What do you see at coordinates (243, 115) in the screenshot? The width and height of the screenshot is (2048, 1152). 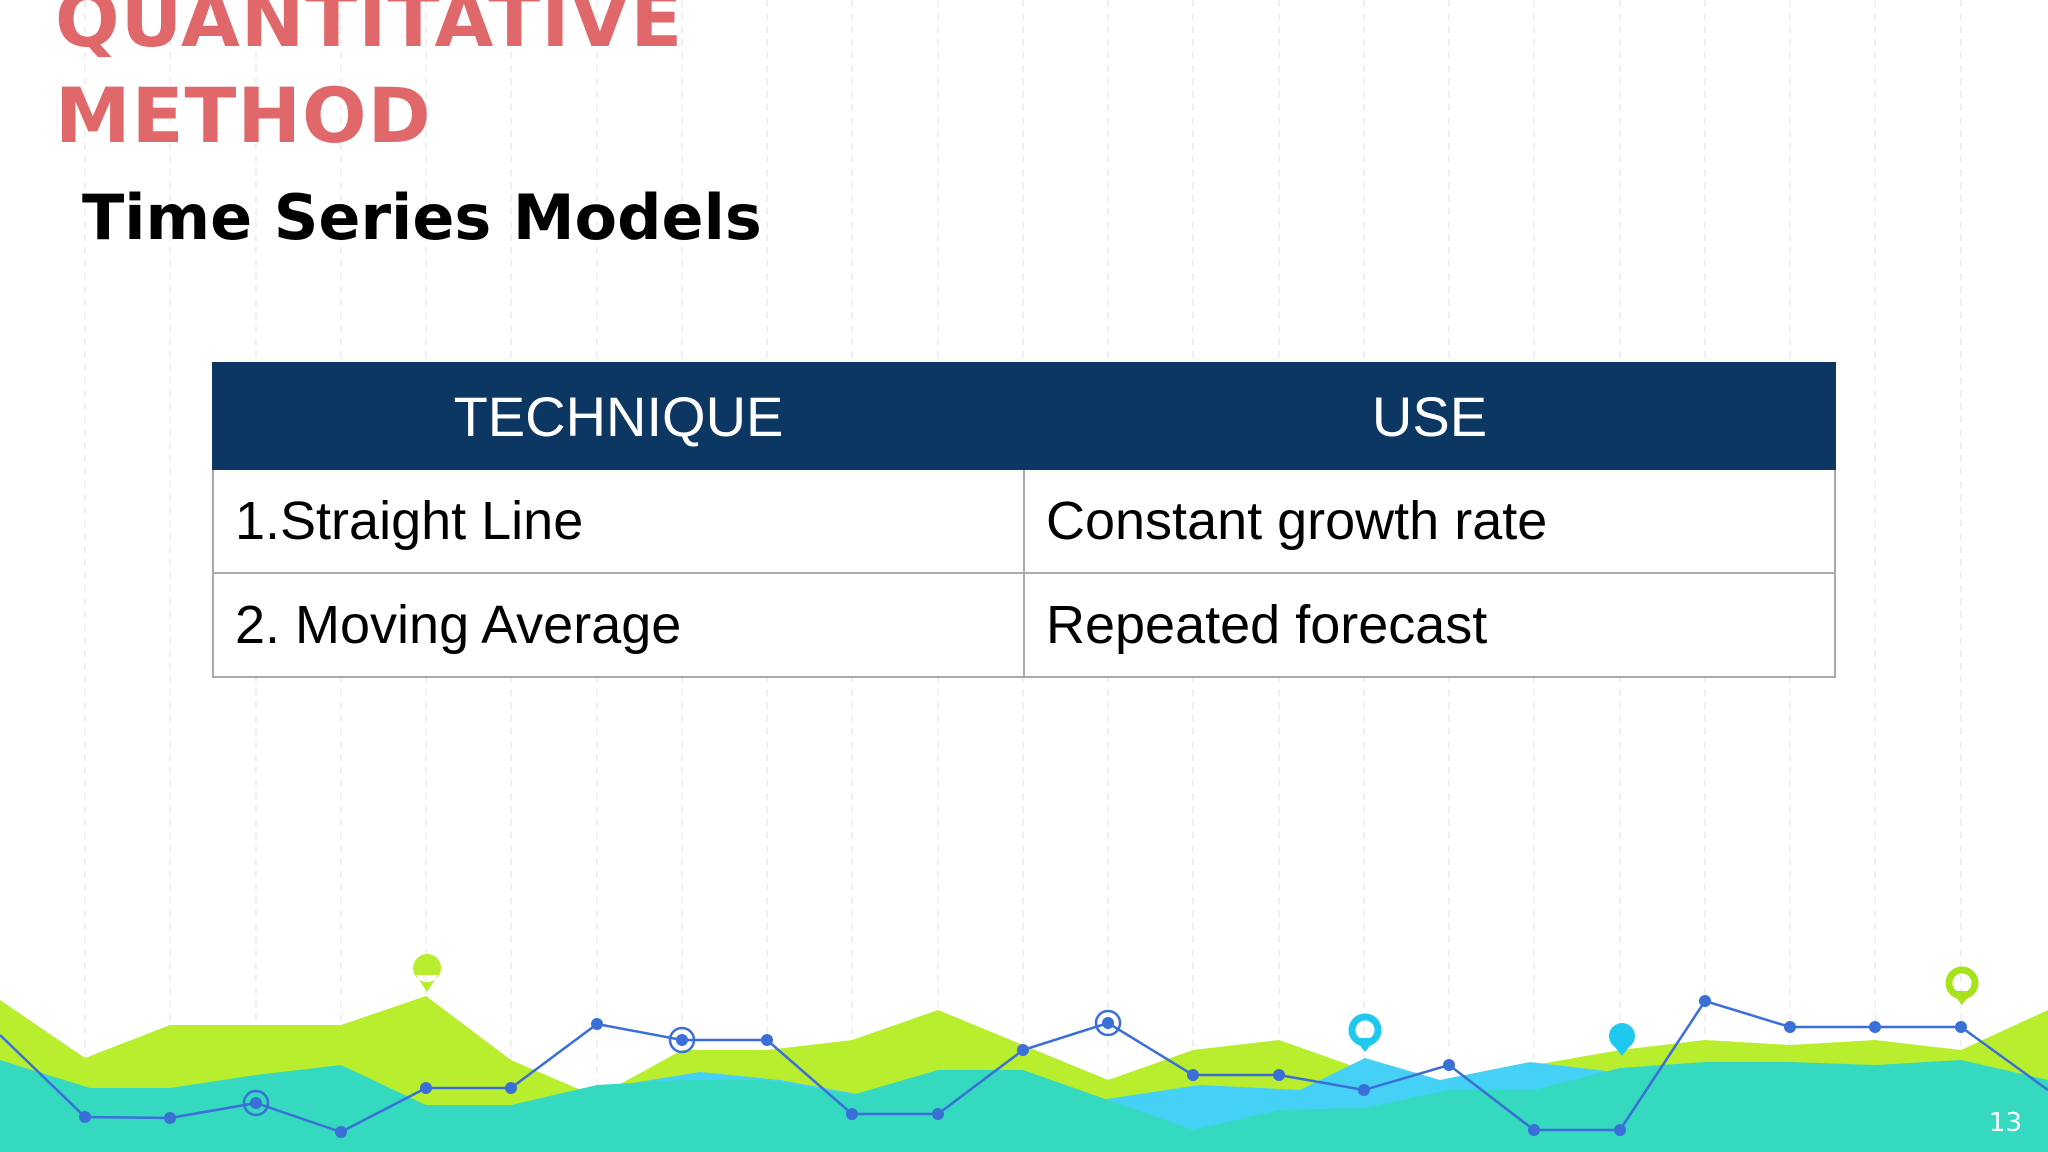 I see `heading-line-2: METHOD` at bounding box center [243, 115].